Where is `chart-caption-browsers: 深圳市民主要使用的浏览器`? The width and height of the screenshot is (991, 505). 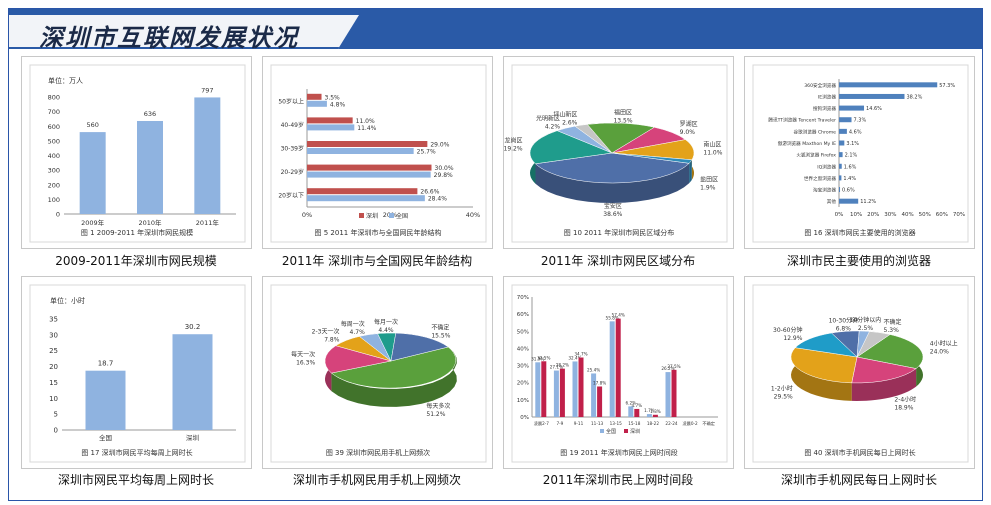
chart-caption-browsers: 深圳市民主要使用的浏览器 is located at coordinates (858, 261).